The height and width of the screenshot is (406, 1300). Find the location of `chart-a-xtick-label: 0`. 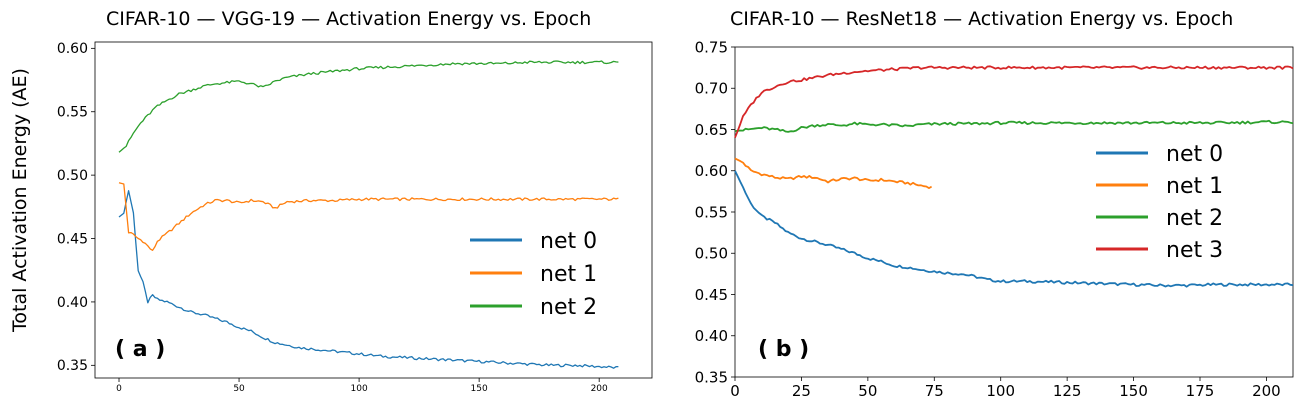

chart-a-xtick-label: 0 is located at coordinates (119, 389).